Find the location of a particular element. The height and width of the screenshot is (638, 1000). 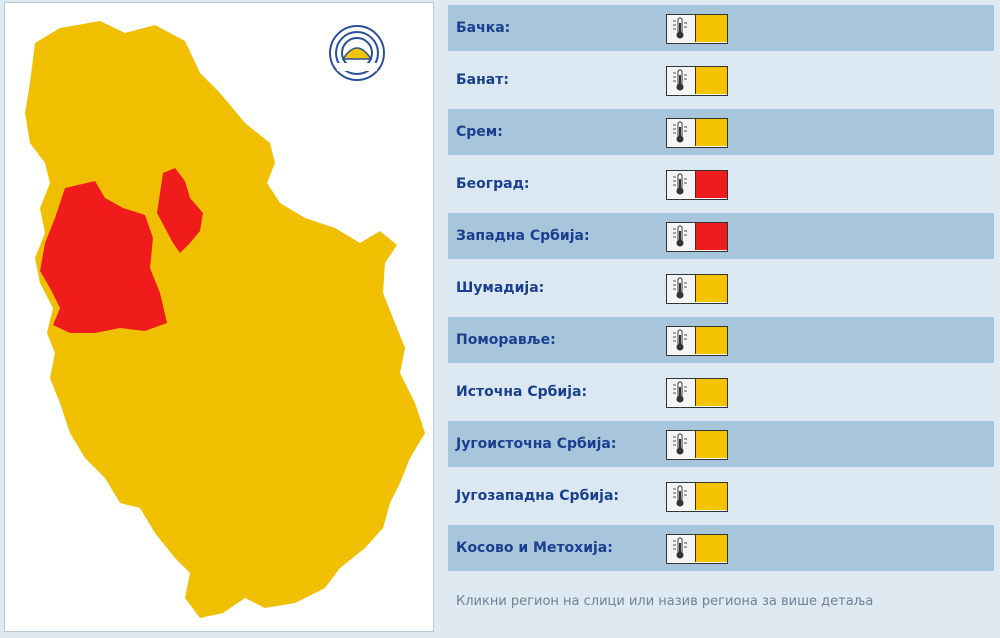

region-row: Београд: is located at coordinates (721, 184).